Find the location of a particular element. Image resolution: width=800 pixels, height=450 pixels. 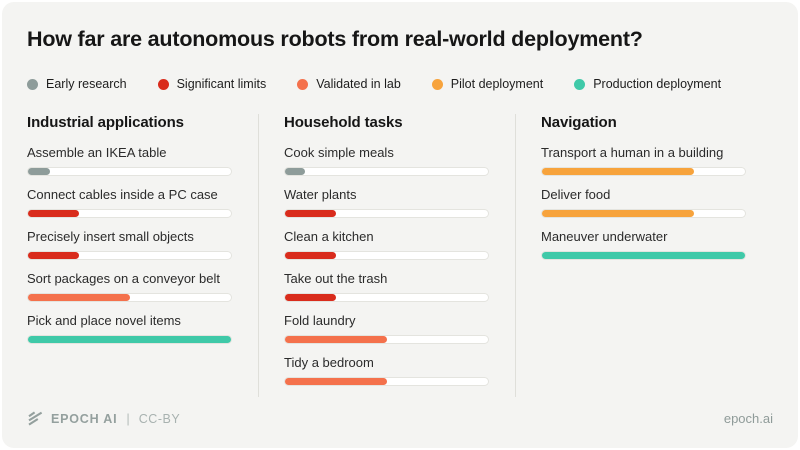

epoch-ai-logo-icon is located at coordinates (35, 418).